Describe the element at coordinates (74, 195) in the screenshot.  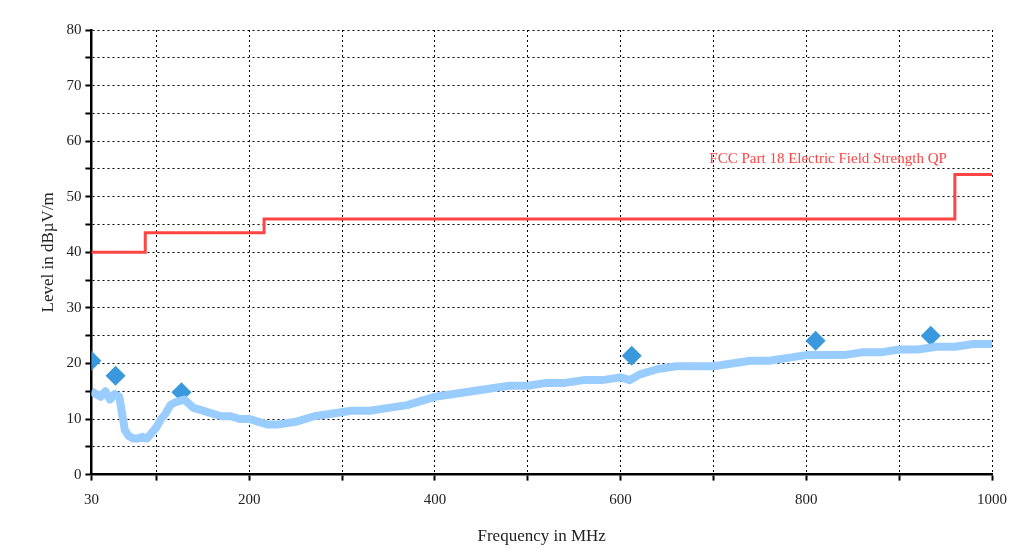
I see `y-tick-label: 50` at that location.